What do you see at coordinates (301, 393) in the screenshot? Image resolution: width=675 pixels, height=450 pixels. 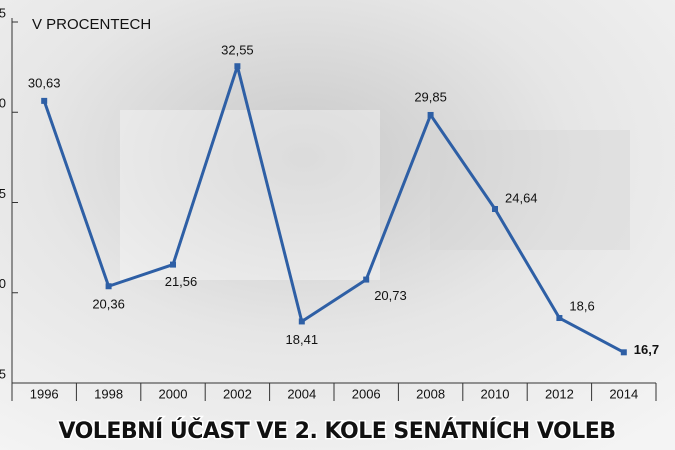 I see `x-tick-label: 2004` at bounding box center [301, 393].